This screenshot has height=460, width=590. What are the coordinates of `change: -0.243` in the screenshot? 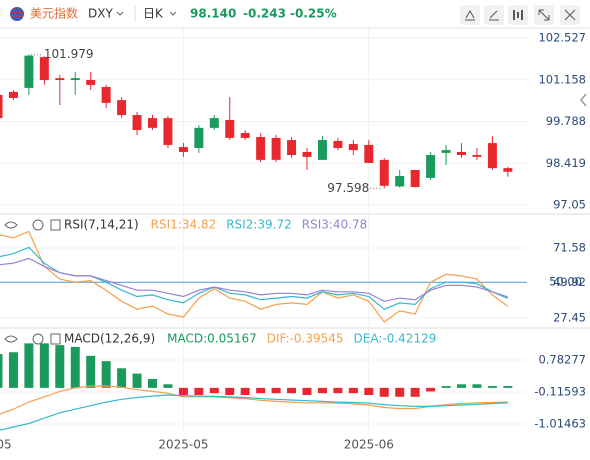 It's located at (264, 14).